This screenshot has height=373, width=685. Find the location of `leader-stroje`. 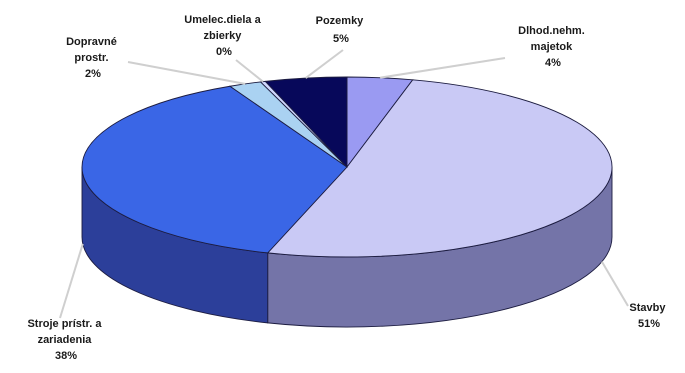

leader-stroje is located at coordinates (71, 281).